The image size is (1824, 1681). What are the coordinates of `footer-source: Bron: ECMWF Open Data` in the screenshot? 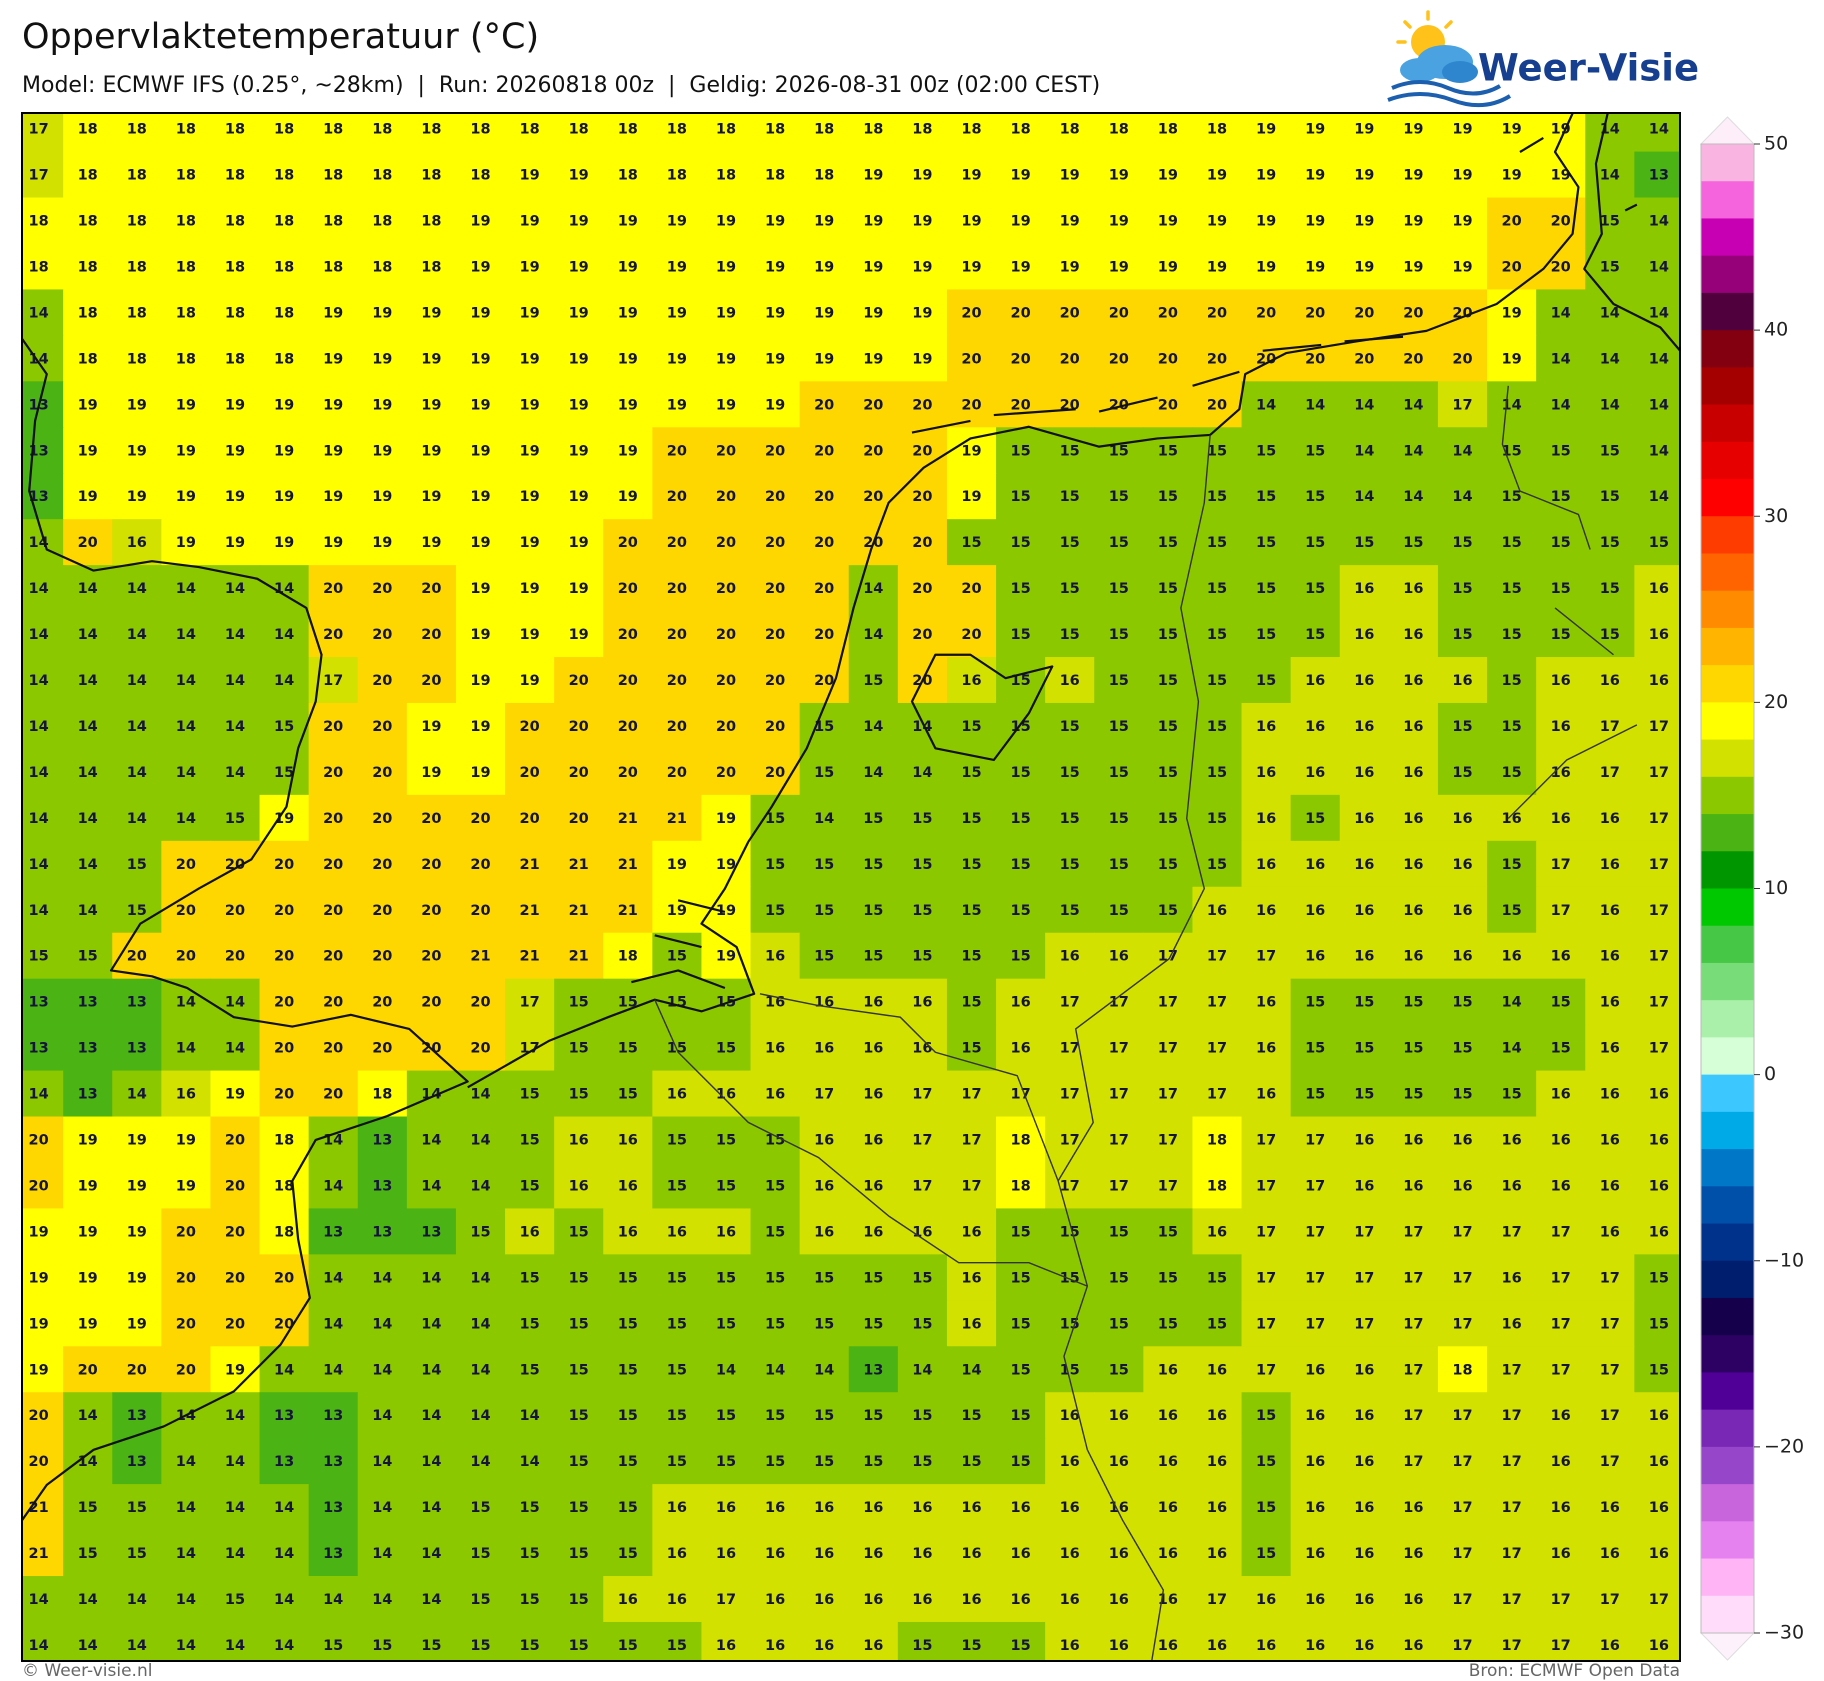 It's located at (1574, 1671).